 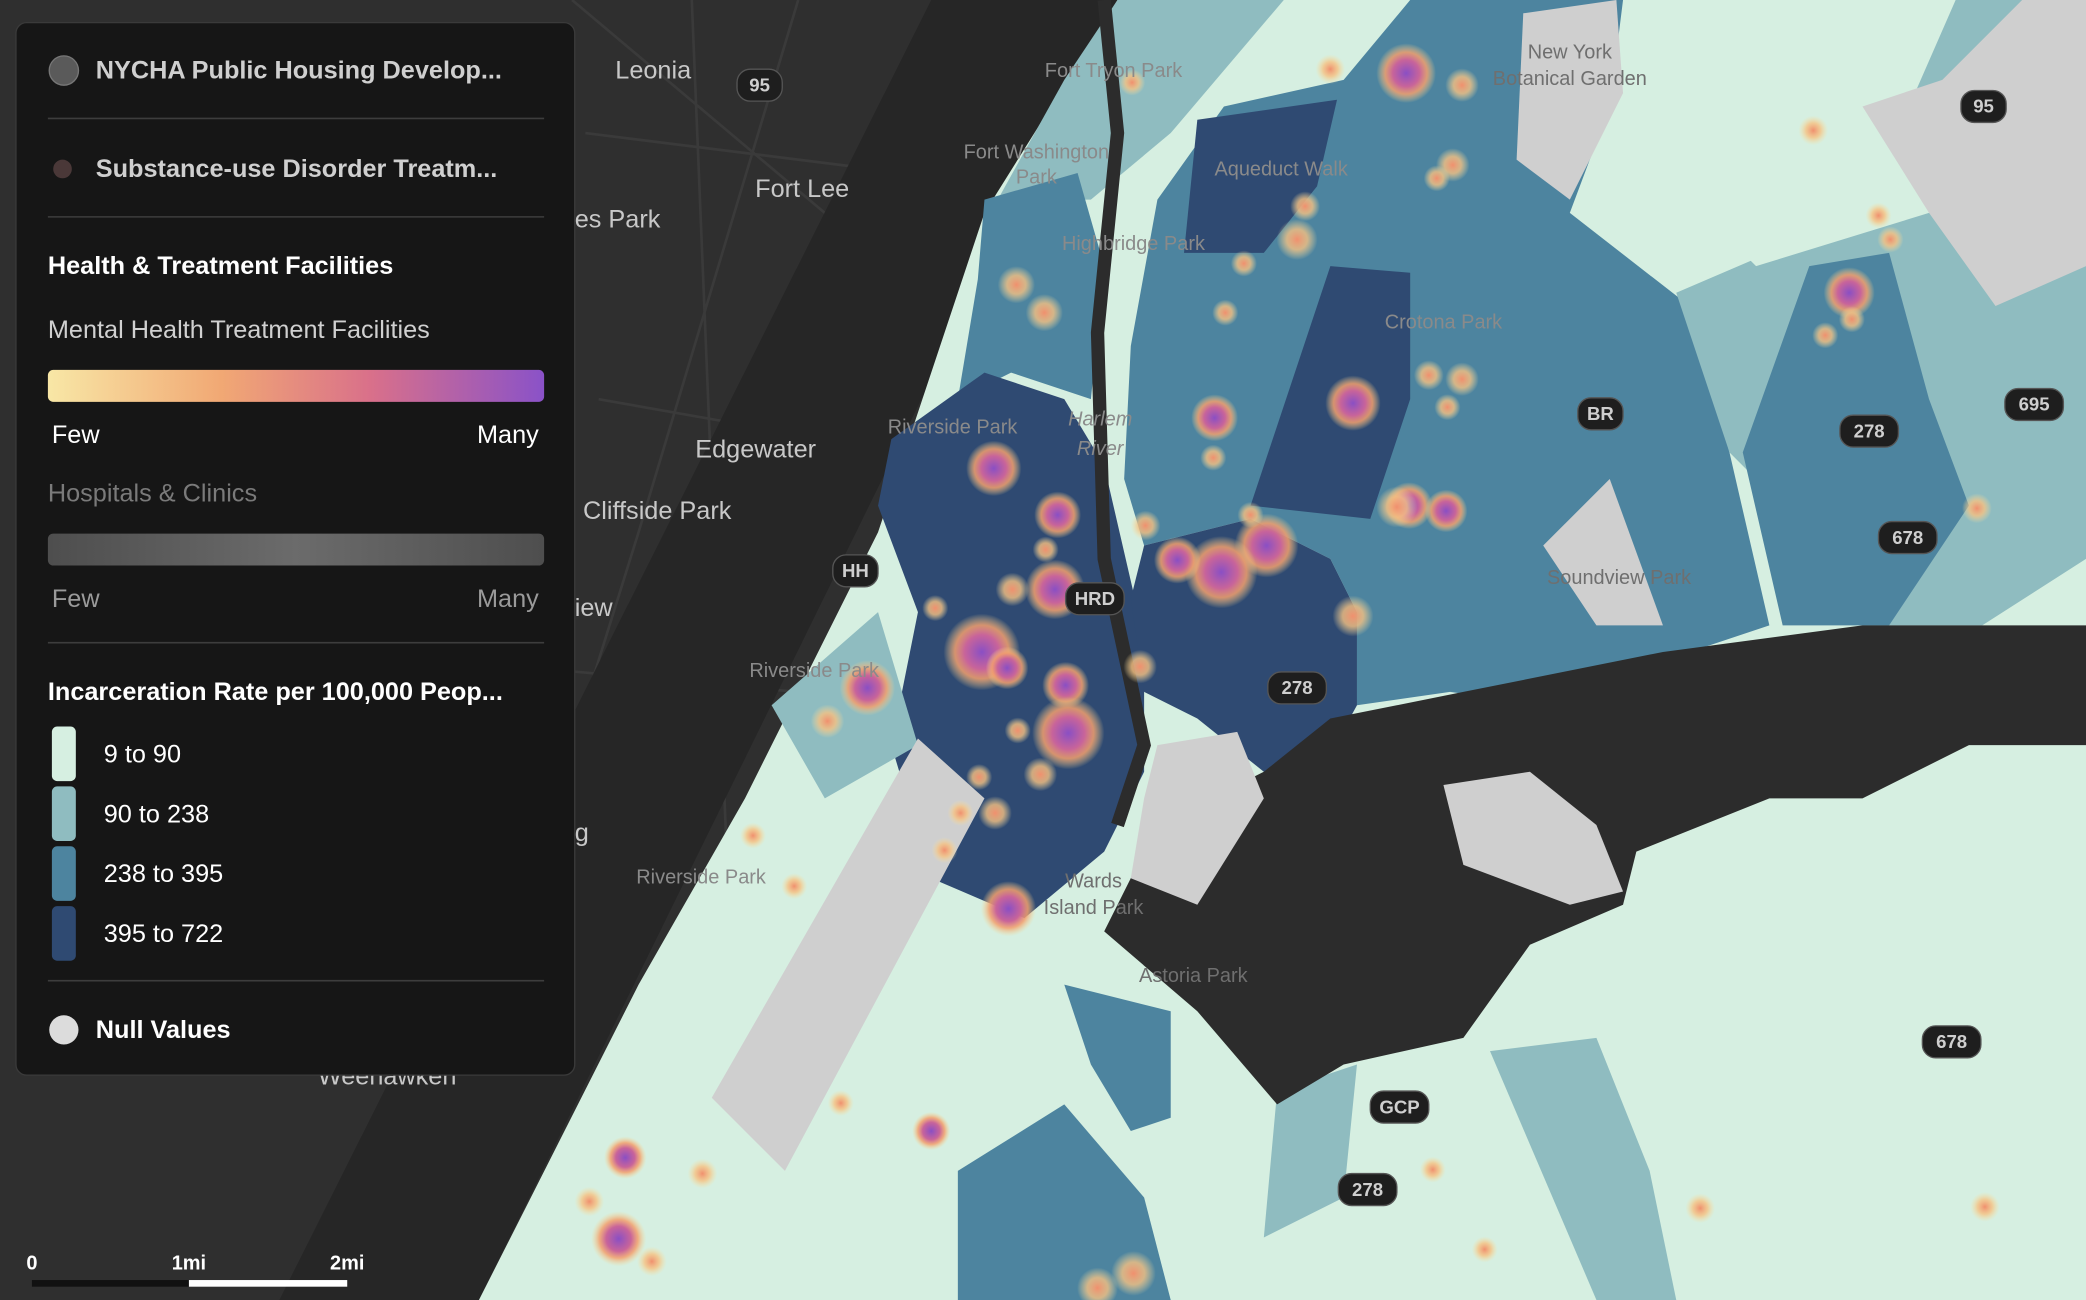 I want to click on shield-label: 95, so click(x=1983, y=106).